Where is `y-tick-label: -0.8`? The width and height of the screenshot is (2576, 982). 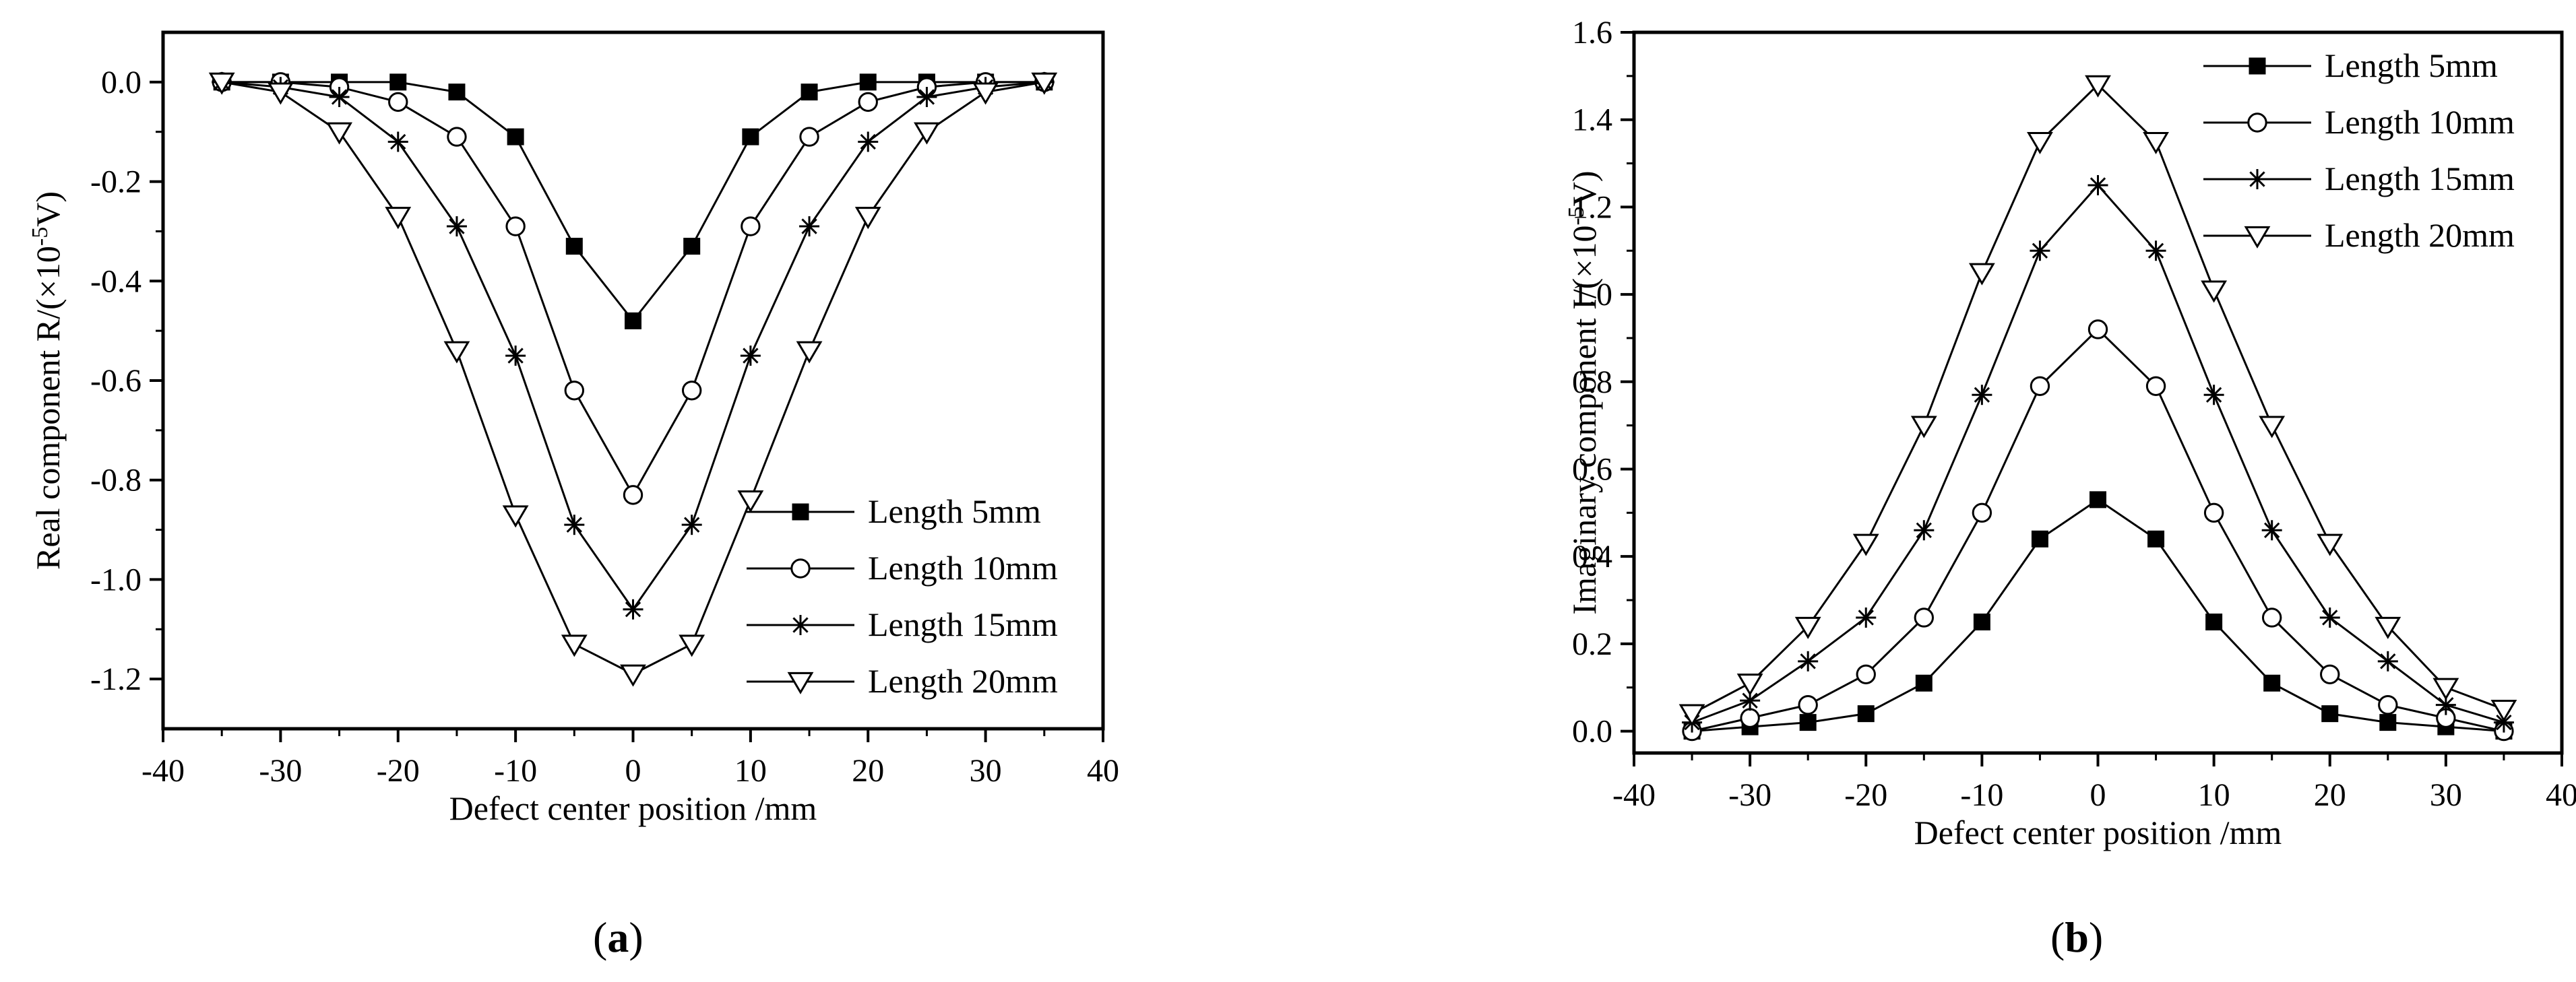 y-tick-label: -0.8 is located at coordinates (116, 480).